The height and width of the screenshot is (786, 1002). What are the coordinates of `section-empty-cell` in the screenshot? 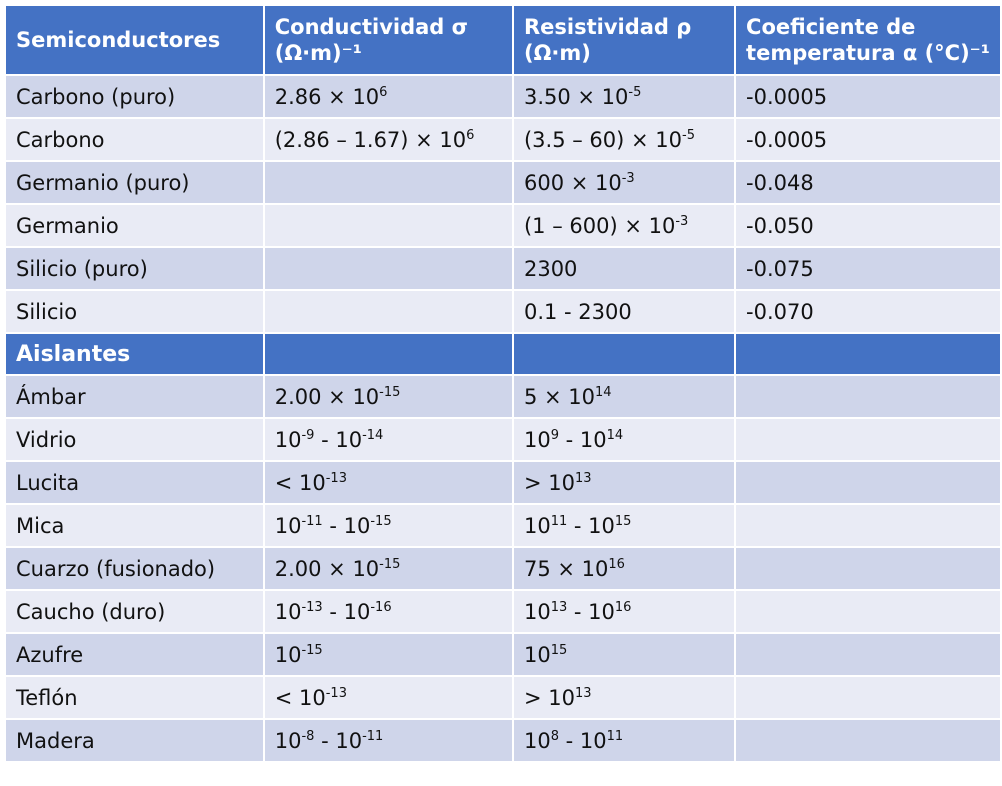 It's located at (388, 354).